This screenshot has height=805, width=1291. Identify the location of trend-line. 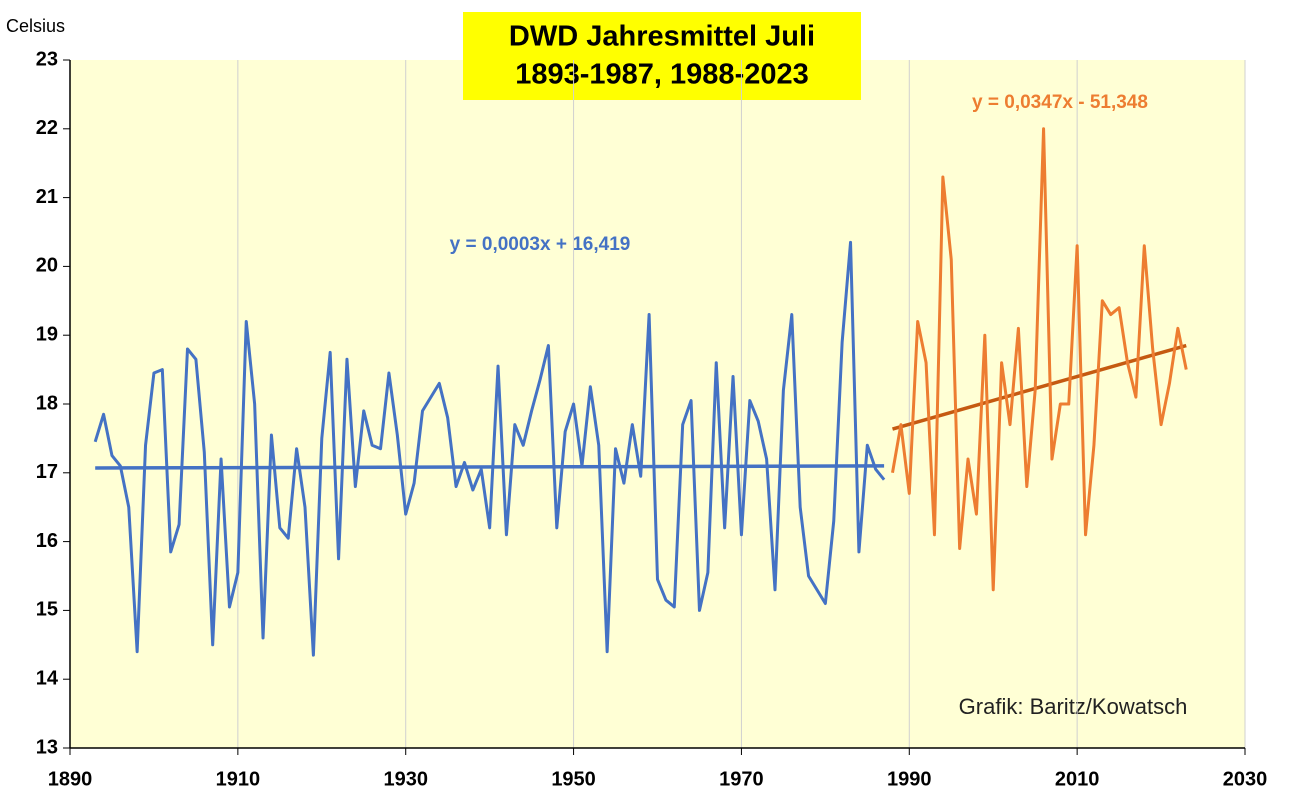
(490, 467).